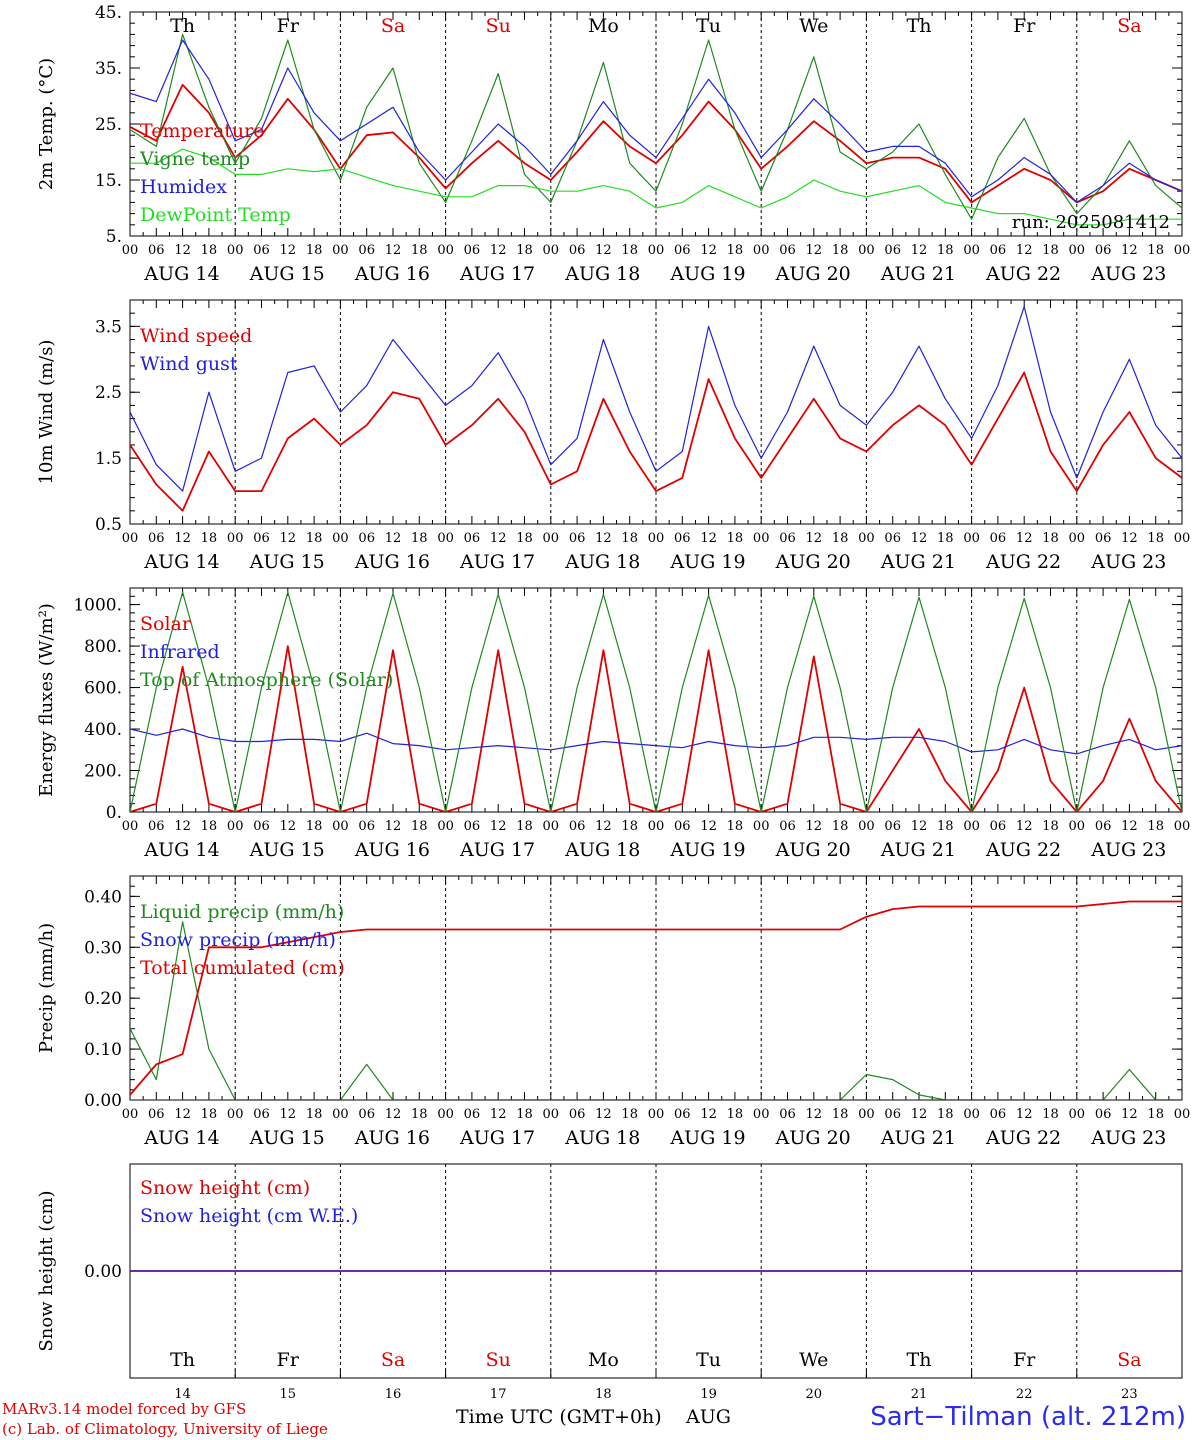 This screenshot has width=1194, height=1440. What do you see at coordinates (1024, 1394) in the screenshot?
I see `day-number-label: 22` at bounding box center [1024, 1394].